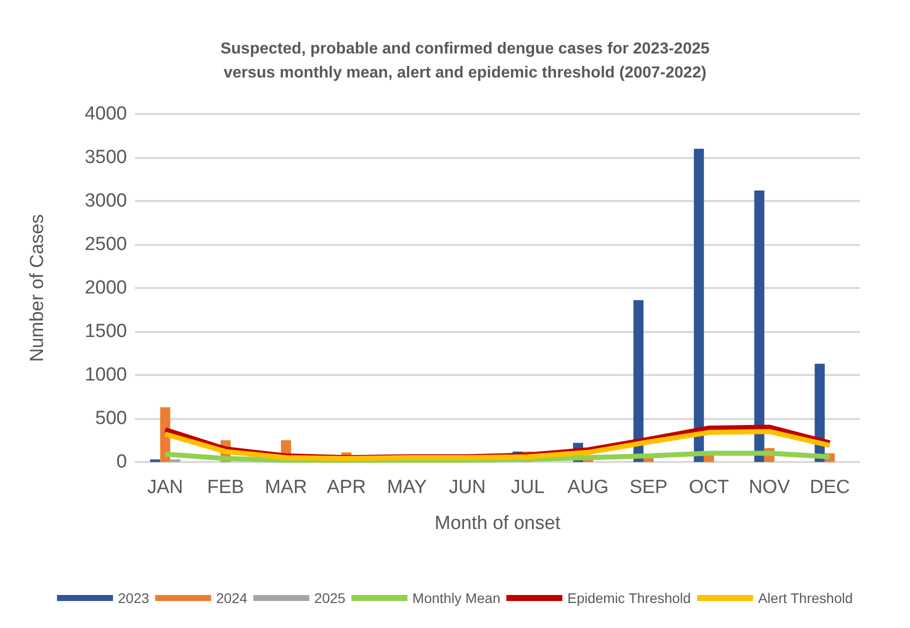  Describe the element at coordinates (105, 288) in the screenshot. I see `y-tick-label: 2000` at that location.